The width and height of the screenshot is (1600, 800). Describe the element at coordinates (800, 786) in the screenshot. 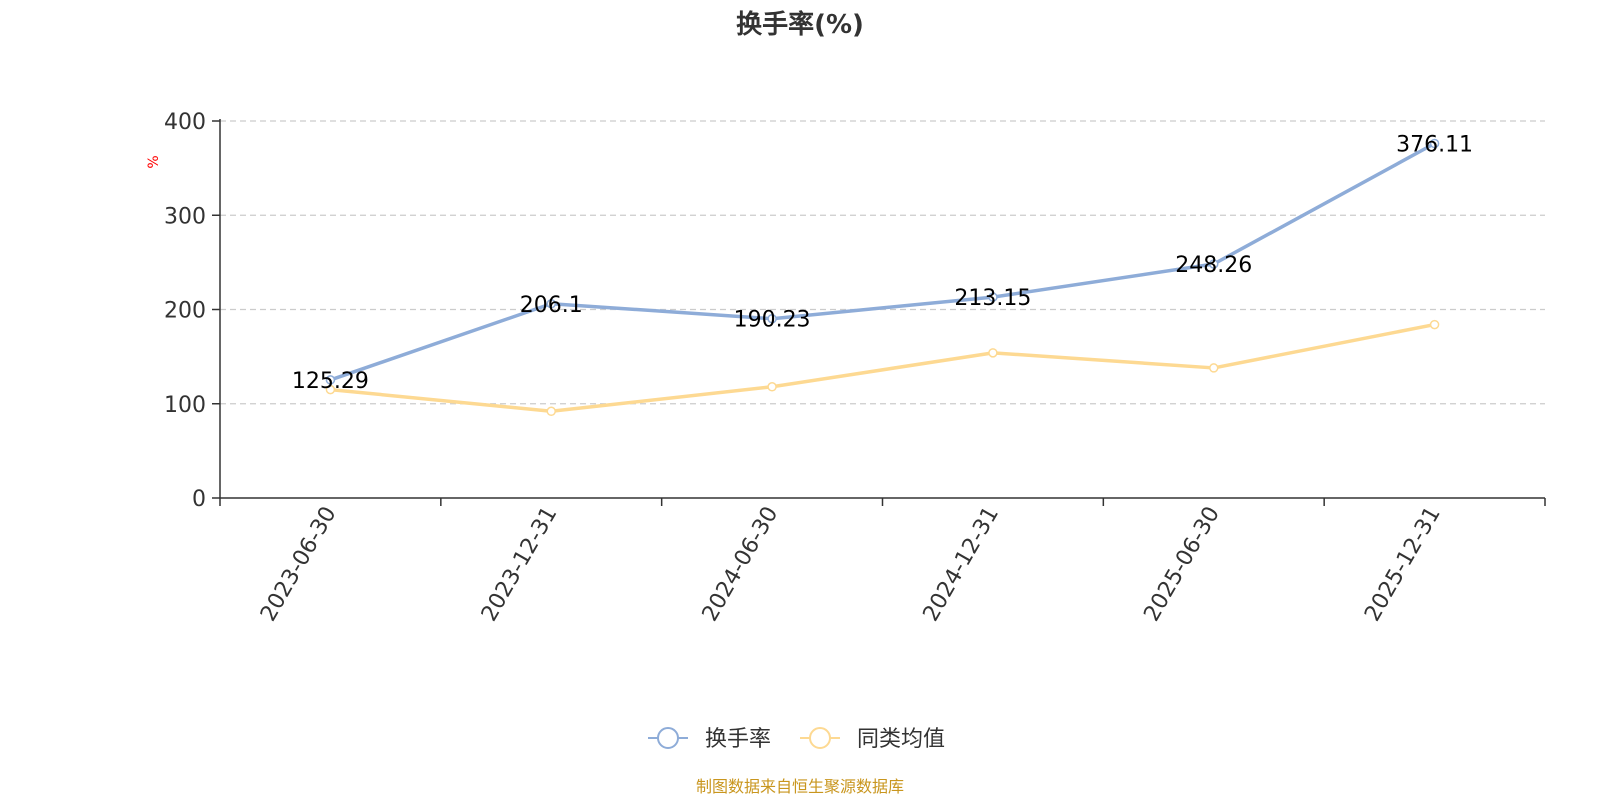

I see `data-source-note: 制图数据来自恒生聚源数据库` at that location.